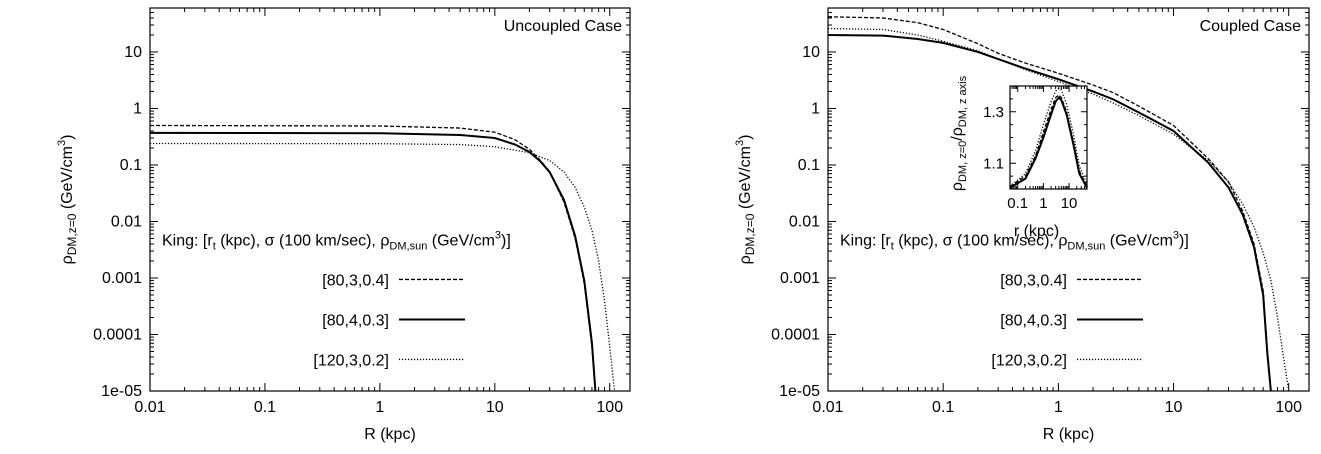  What do you see at coordinates (1069, 203) in the screenshot?
I see `chart-1-inset-x-tick-label: 10` at bounding box center [1069, 203].